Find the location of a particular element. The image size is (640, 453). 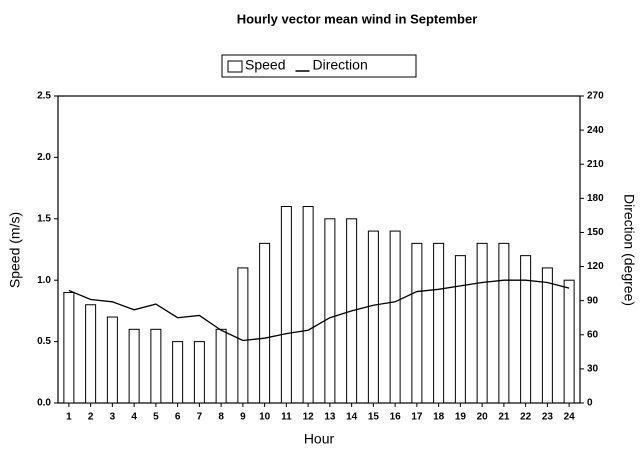

x-tick-label: 24 is located at coordinates (570, 417).